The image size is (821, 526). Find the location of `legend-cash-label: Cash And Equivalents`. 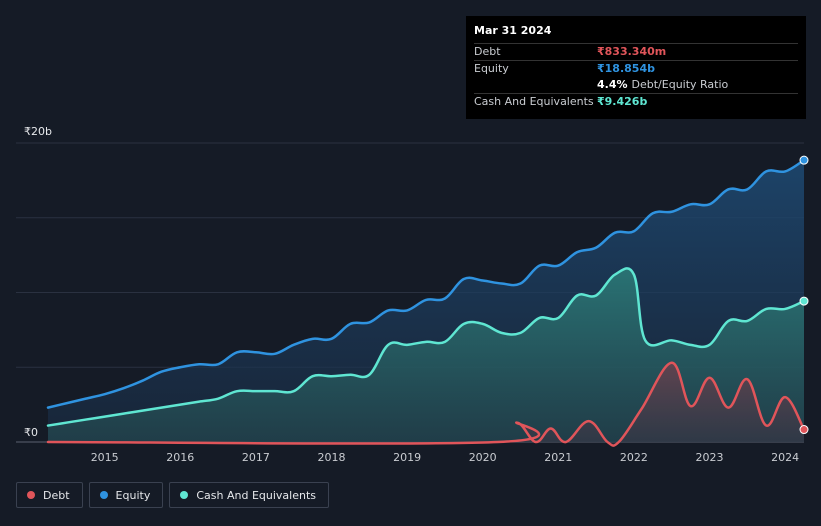

legend-cash-label: Cash And Equivalents is located at coordinates (256, 495).